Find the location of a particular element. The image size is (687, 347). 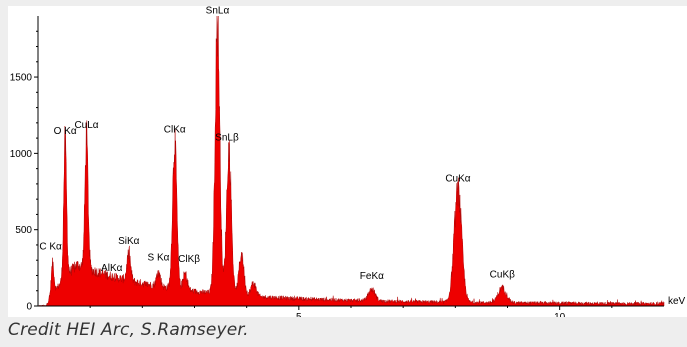

peak-label: AlKα is located at coordinates (112, 268).